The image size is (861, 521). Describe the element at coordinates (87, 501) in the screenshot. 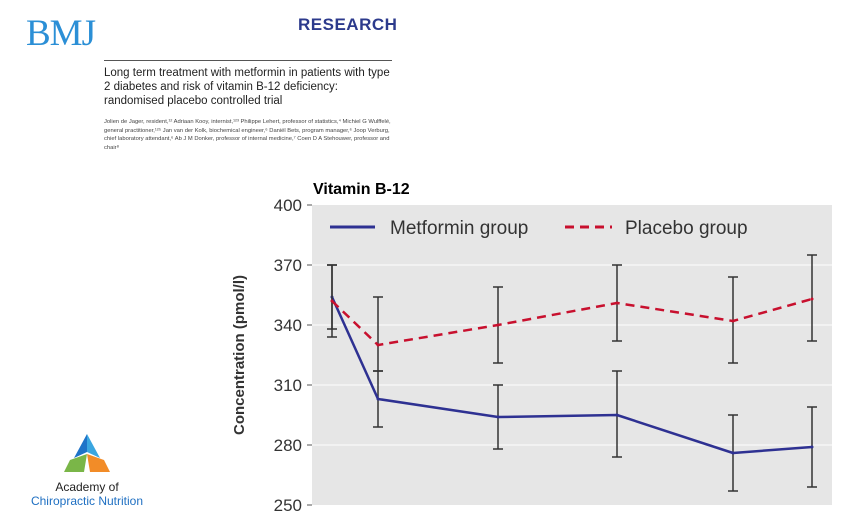

I see `academy-name-line2: Chiropractic Nutrition` at that location.